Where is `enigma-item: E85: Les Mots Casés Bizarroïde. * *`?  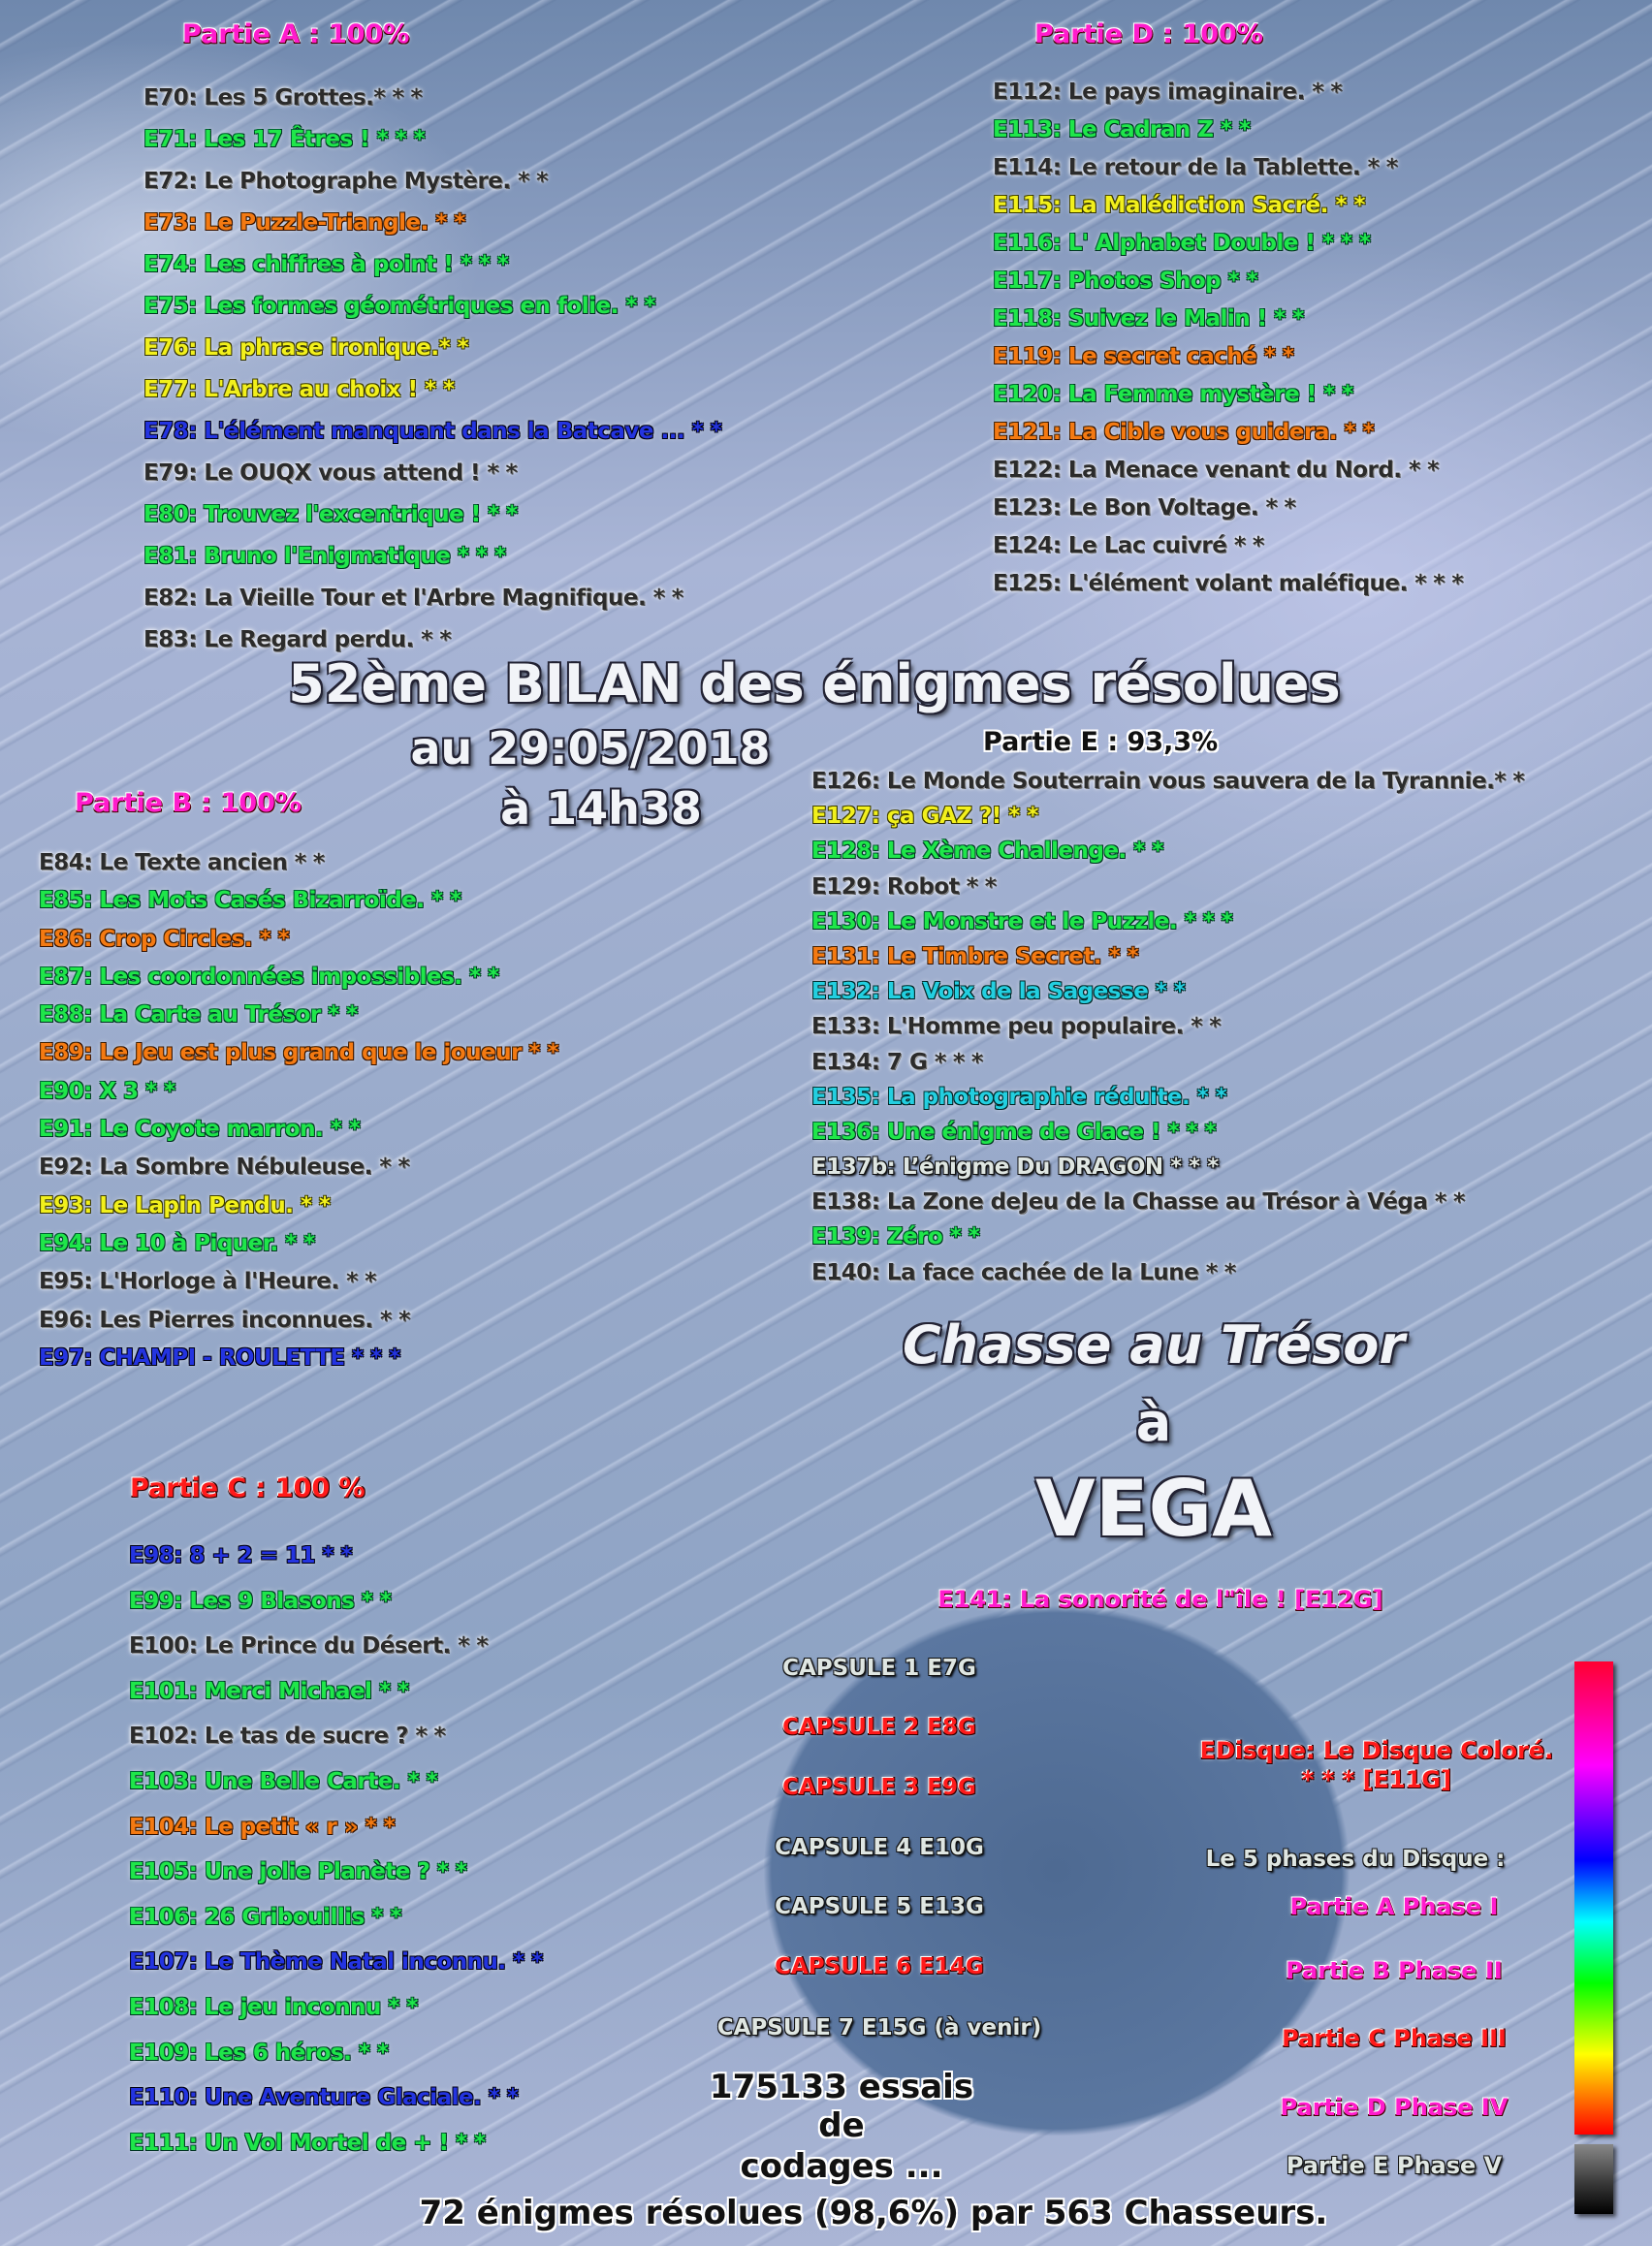 enigma-item: E85: Les Mots Casés Bizarroïde. * * is located at coordinates (250, 901).